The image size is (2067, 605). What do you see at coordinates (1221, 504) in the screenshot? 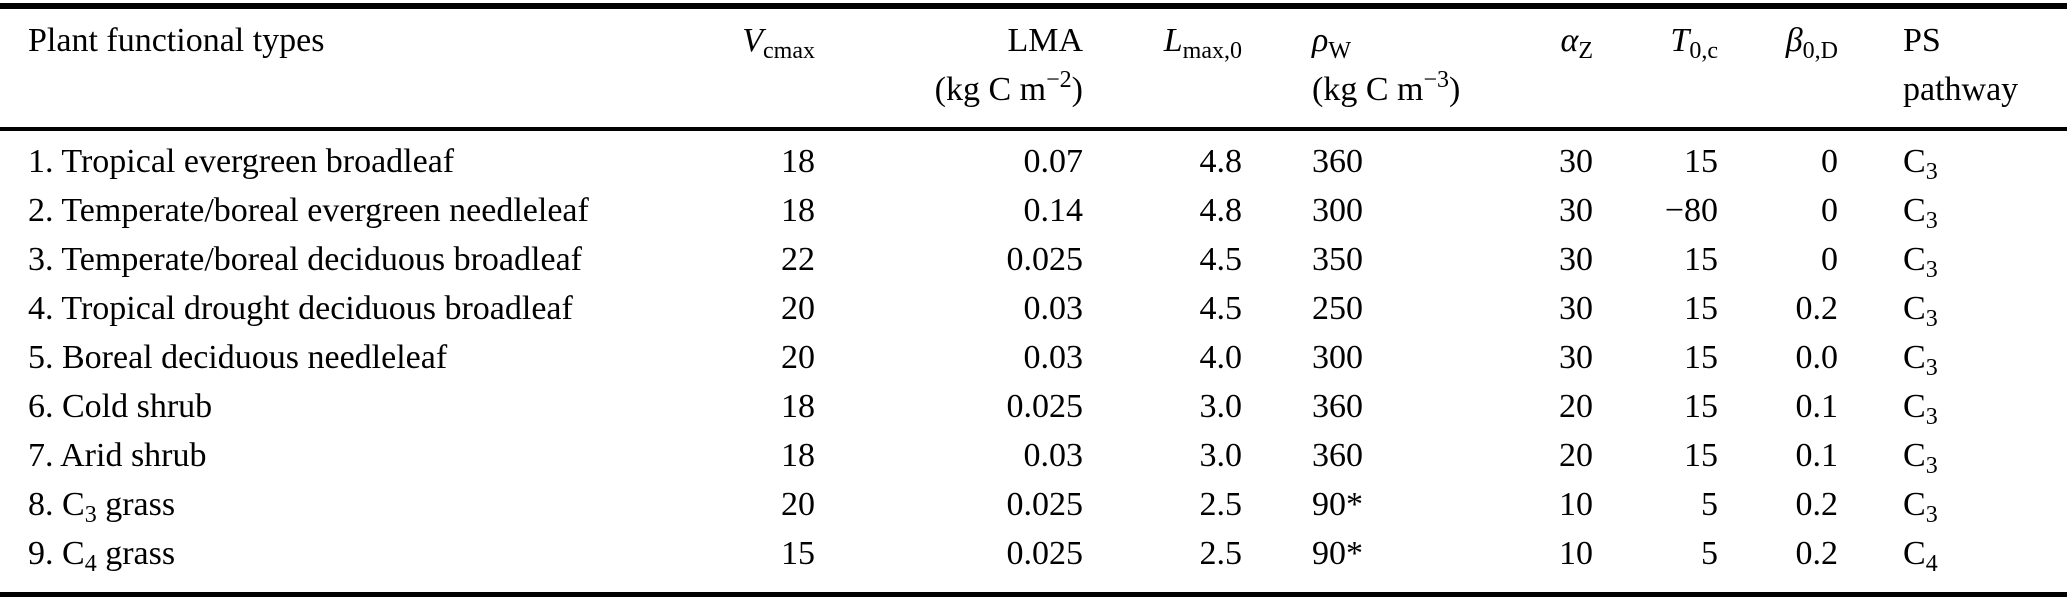
I see `cell-lmax0: 2.5` at bounding box center [1221, 504].